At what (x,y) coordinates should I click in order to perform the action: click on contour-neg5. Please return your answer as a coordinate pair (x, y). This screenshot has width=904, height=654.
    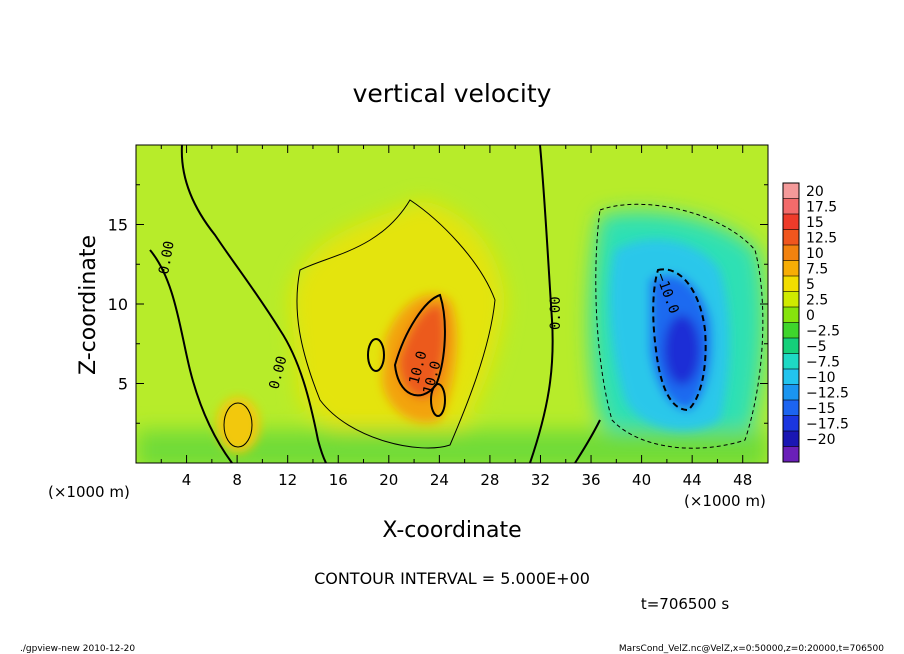
    Looking at the image, I should click on (679, 326).